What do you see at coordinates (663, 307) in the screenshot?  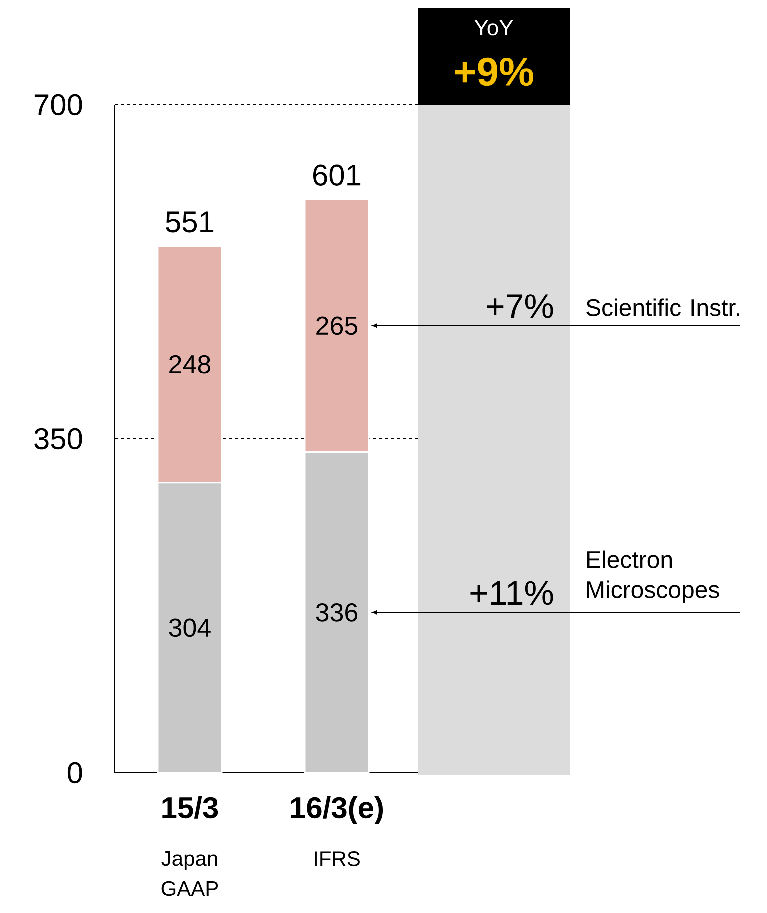 I see `text: Scientific Instr.` at bounding box center [663, 307].